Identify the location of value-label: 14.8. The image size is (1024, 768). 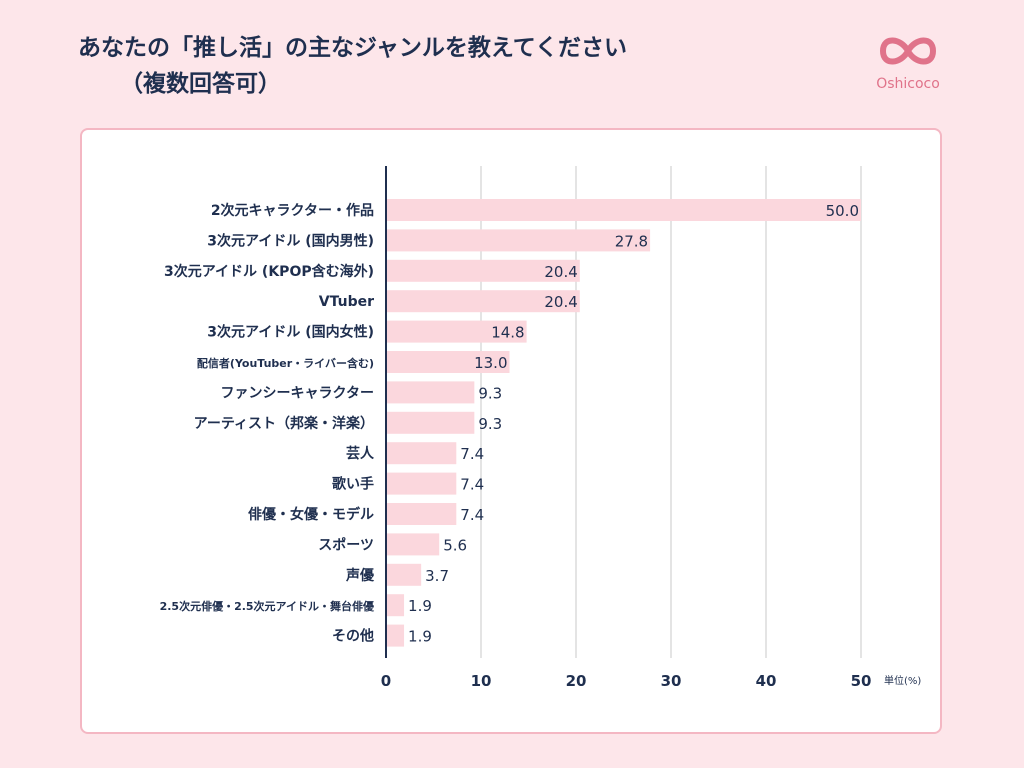
(507, 333).